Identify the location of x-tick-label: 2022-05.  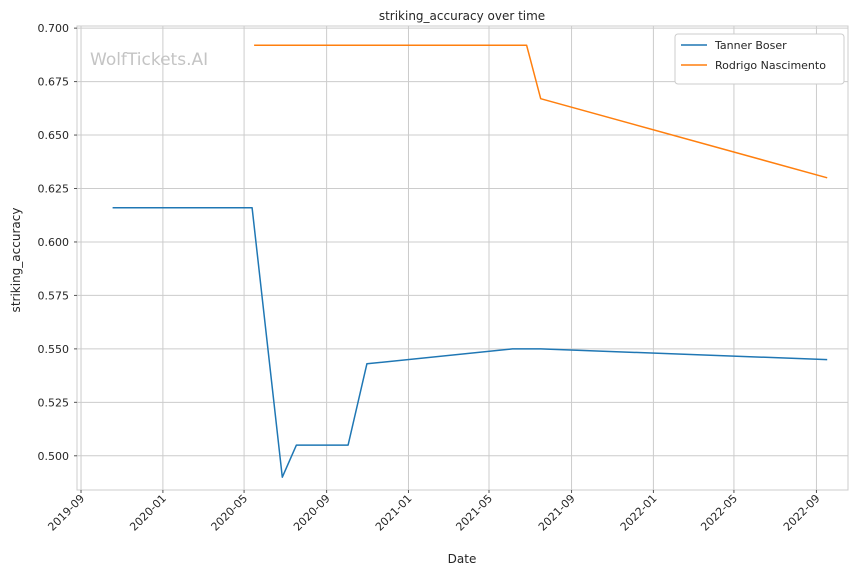
(719, 513).